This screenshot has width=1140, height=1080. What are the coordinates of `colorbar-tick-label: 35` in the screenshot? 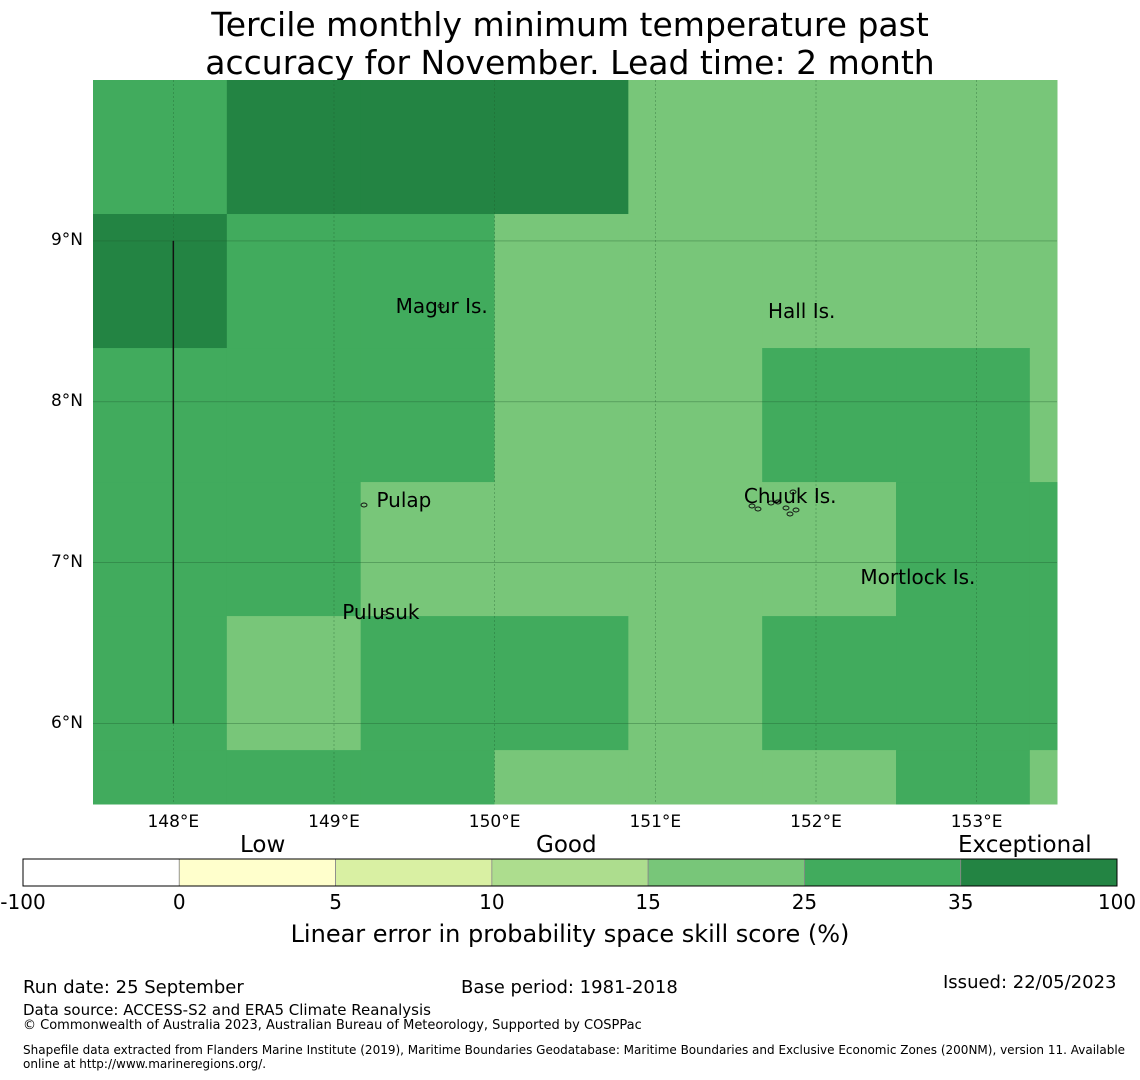 It's located at (960, 902).